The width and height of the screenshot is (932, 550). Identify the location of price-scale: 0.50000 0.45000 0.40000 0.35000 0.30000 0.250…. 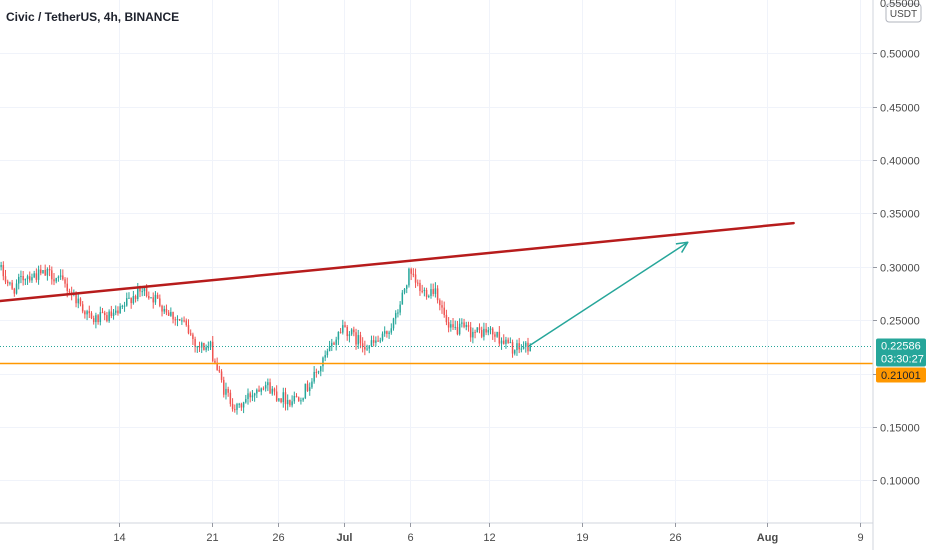
(896, 268).